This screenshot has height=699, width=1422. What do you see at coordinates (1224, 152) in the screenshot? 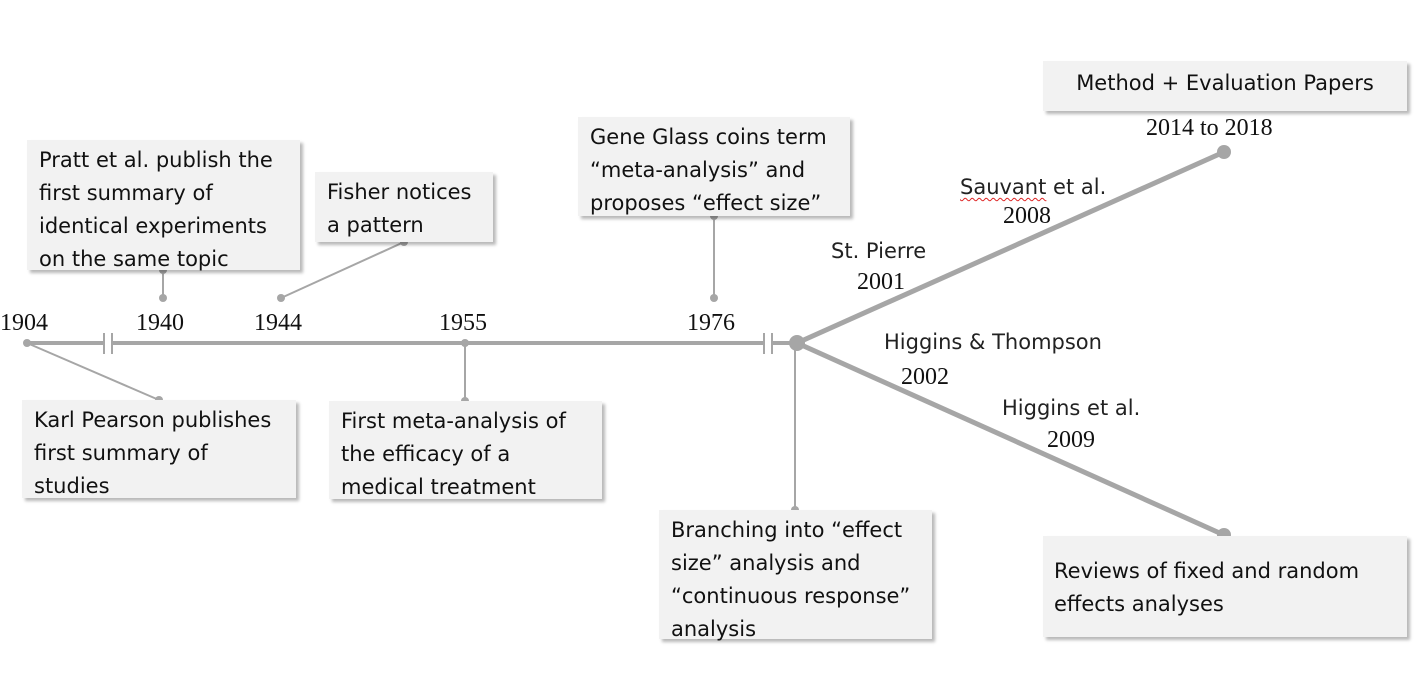
I see `dot-upper-end` at bounding box center [1224, 152].